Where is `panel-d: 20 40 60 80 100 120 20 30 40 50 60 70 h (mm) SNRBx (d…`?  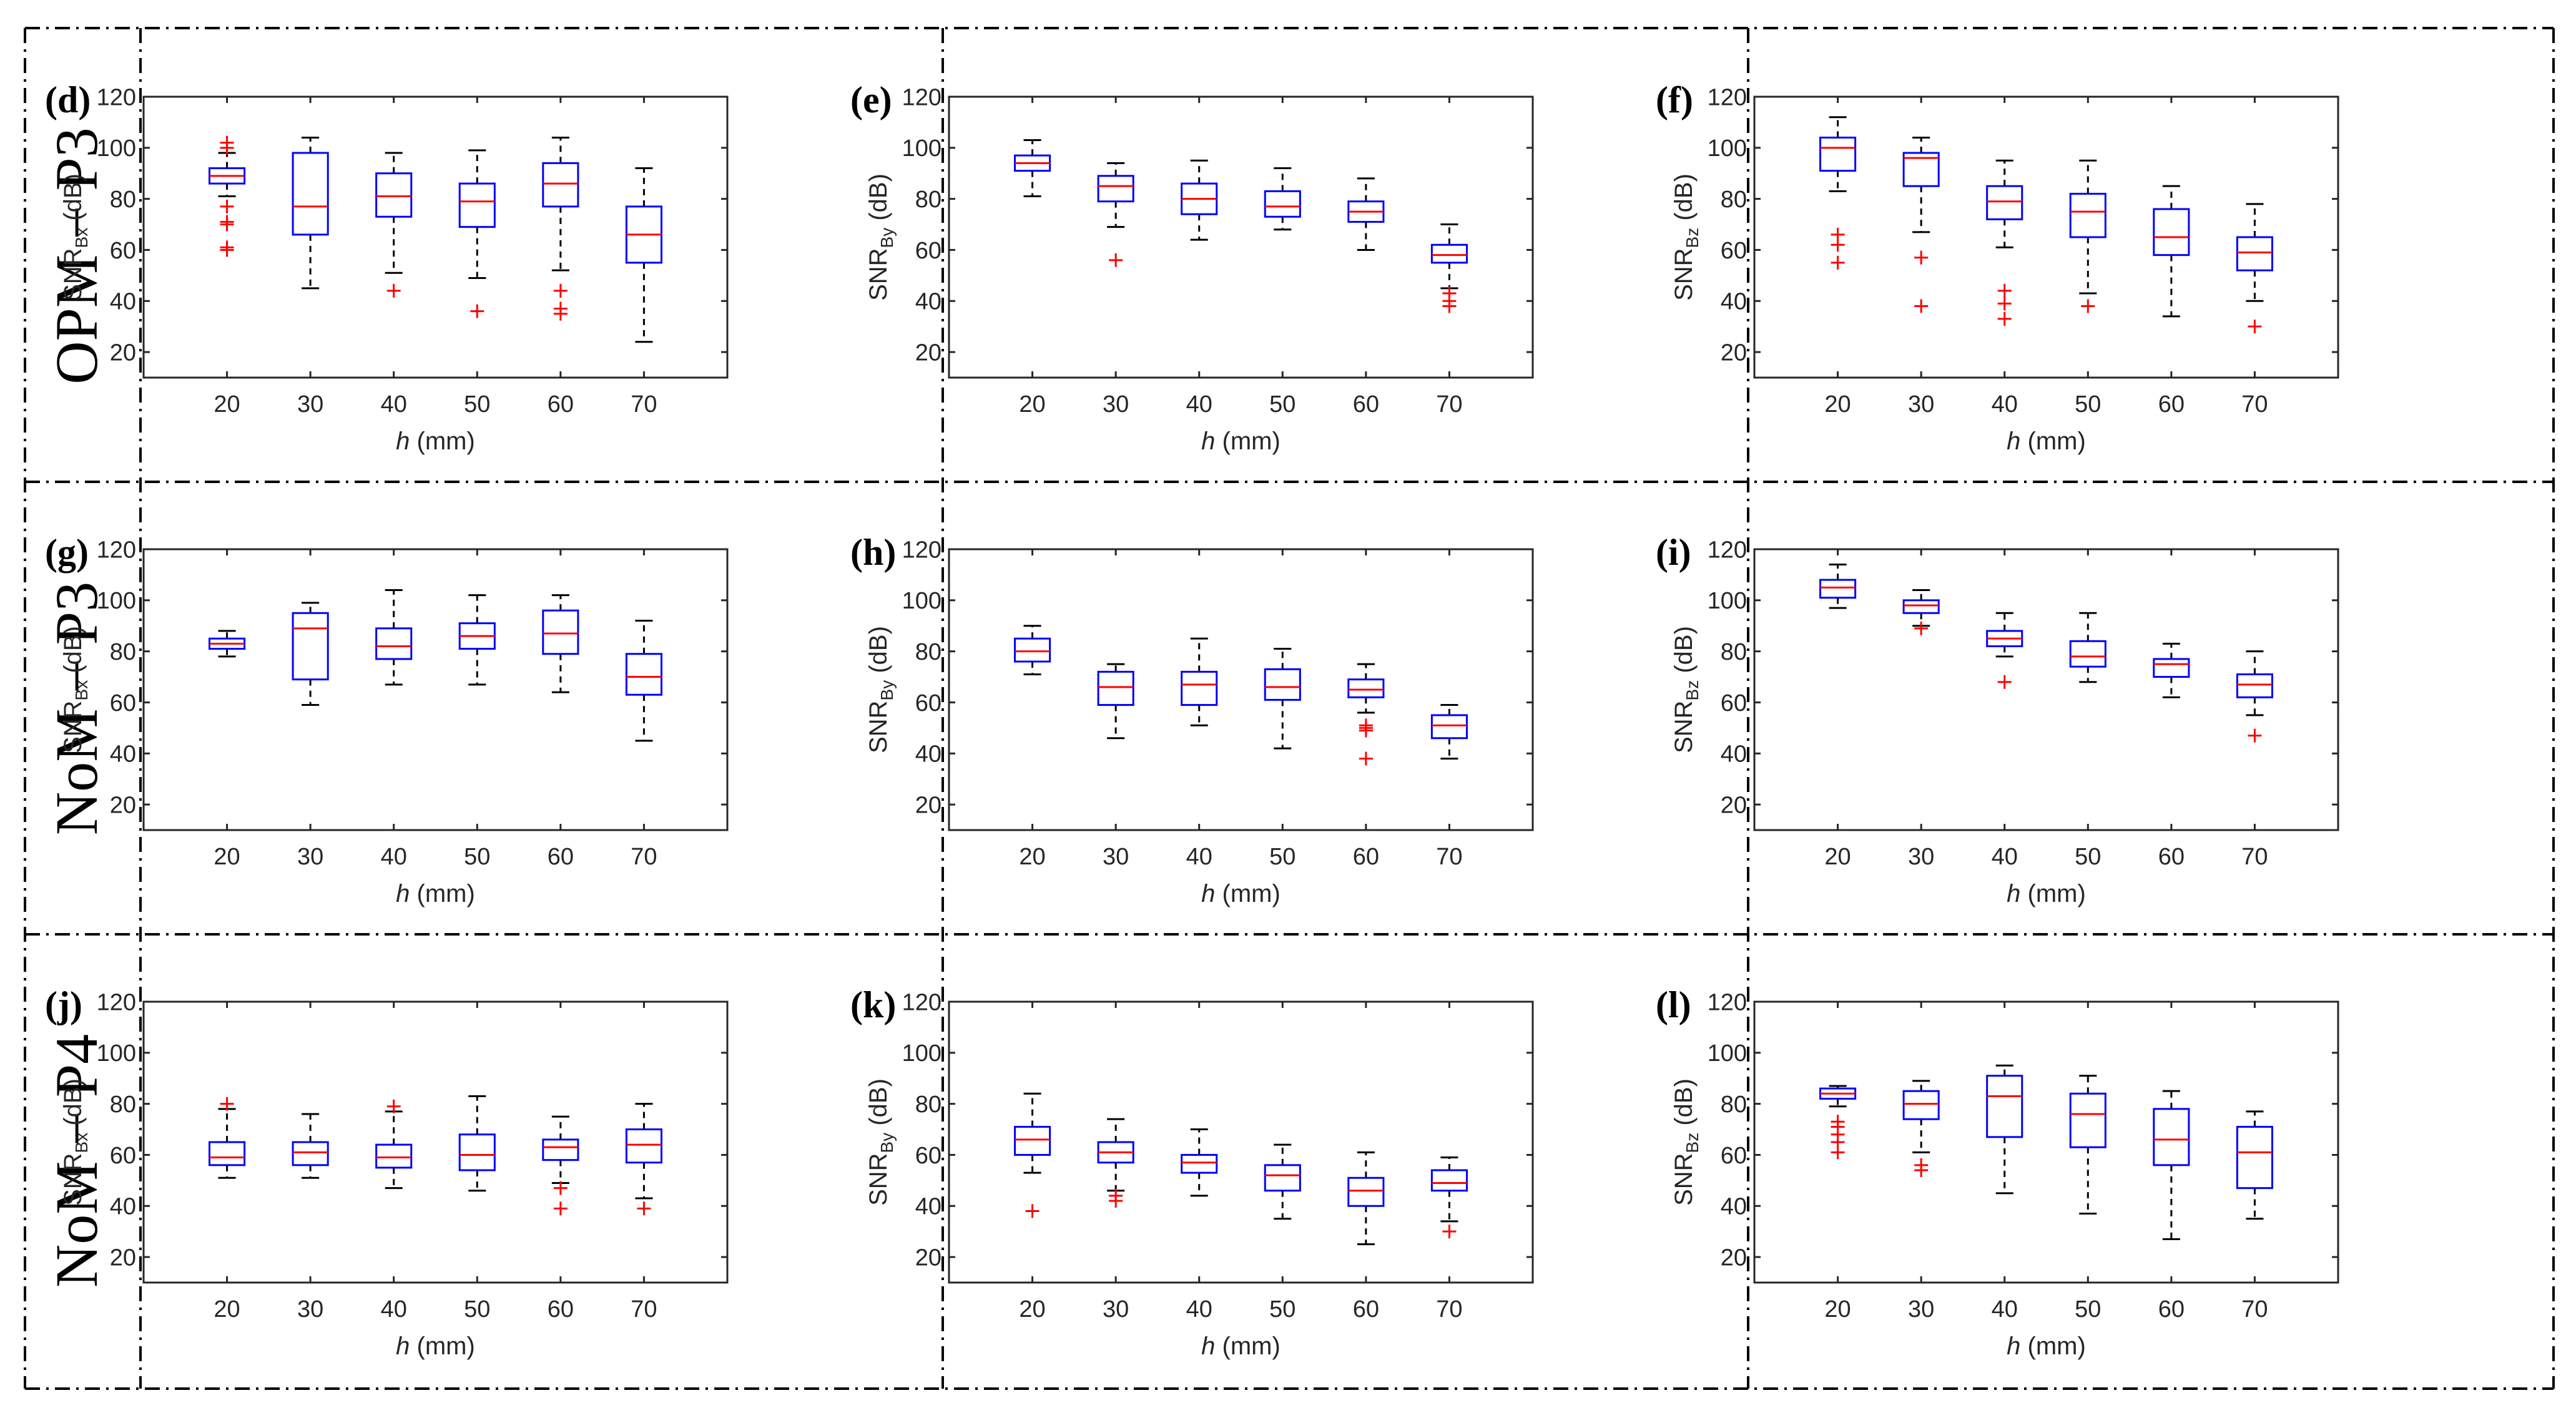
panel-d: 20 40 60 80 100 120 20 30 40 50 60 70 h (mm) SNRBx (d… is located at coordinates (387, 267).